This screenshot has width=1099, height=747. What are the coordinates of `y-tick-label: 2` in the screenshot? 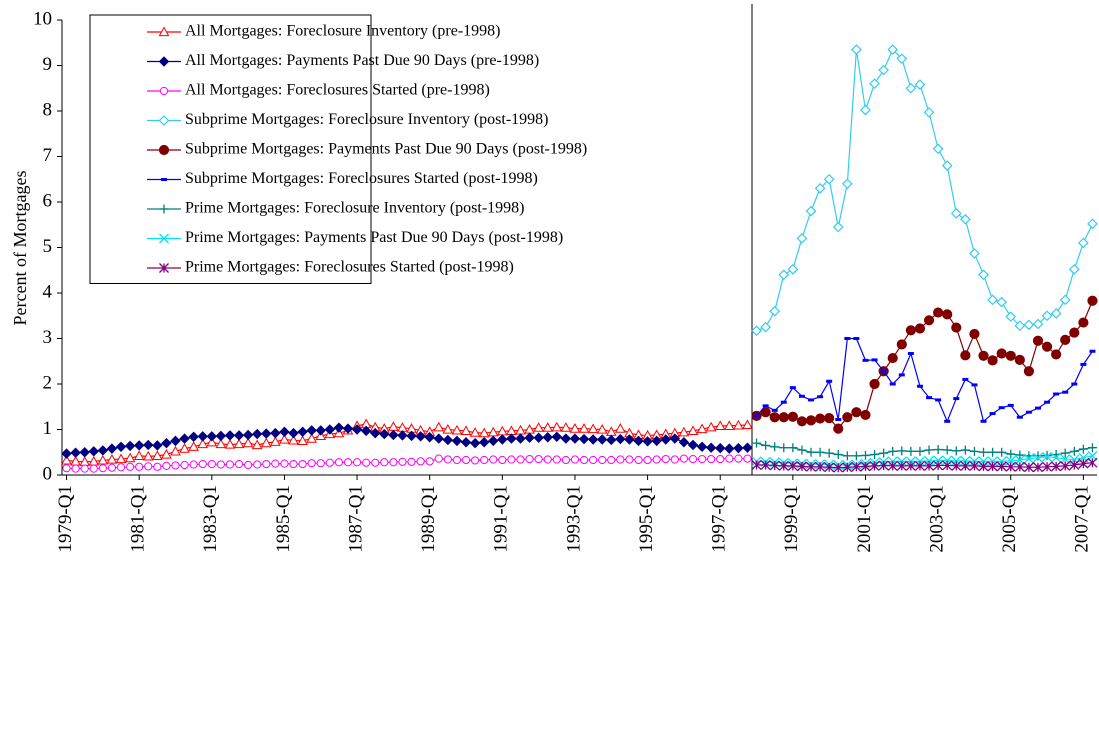 It's located at (48, 382).